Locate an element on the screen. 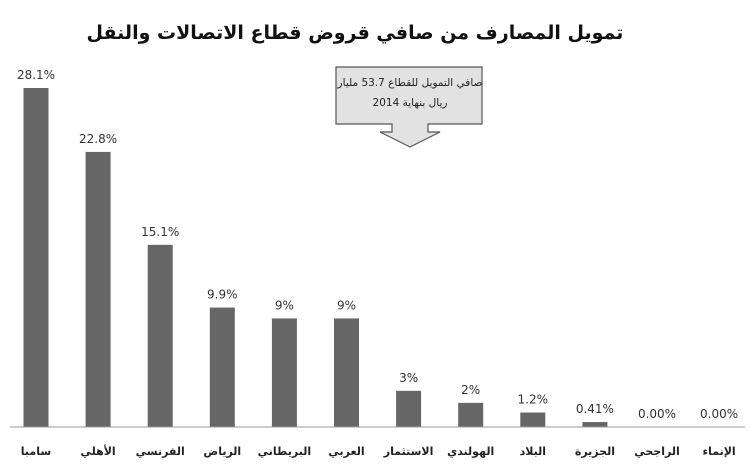 This screenshot has height=465, width=750. category-label-9: البلاد is located at coordinates (533, 451).